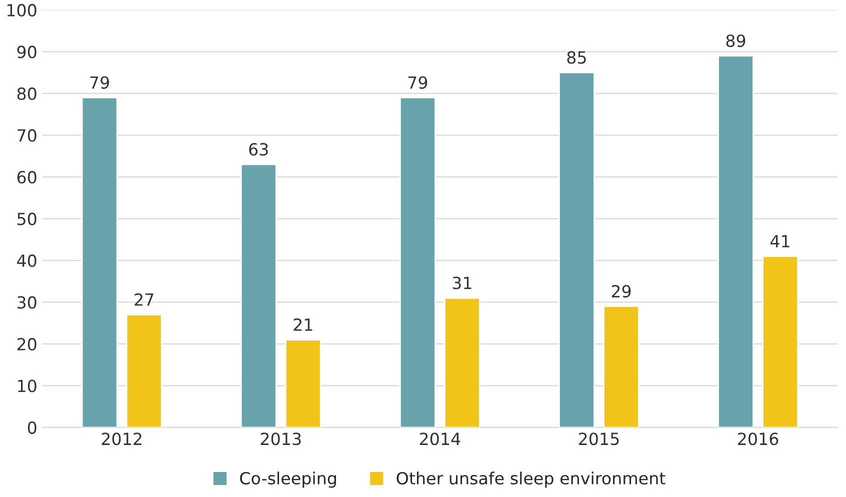  Describe the element at coordinates (462, 283) in the screenshot. I see `data-label: 31` at that location.